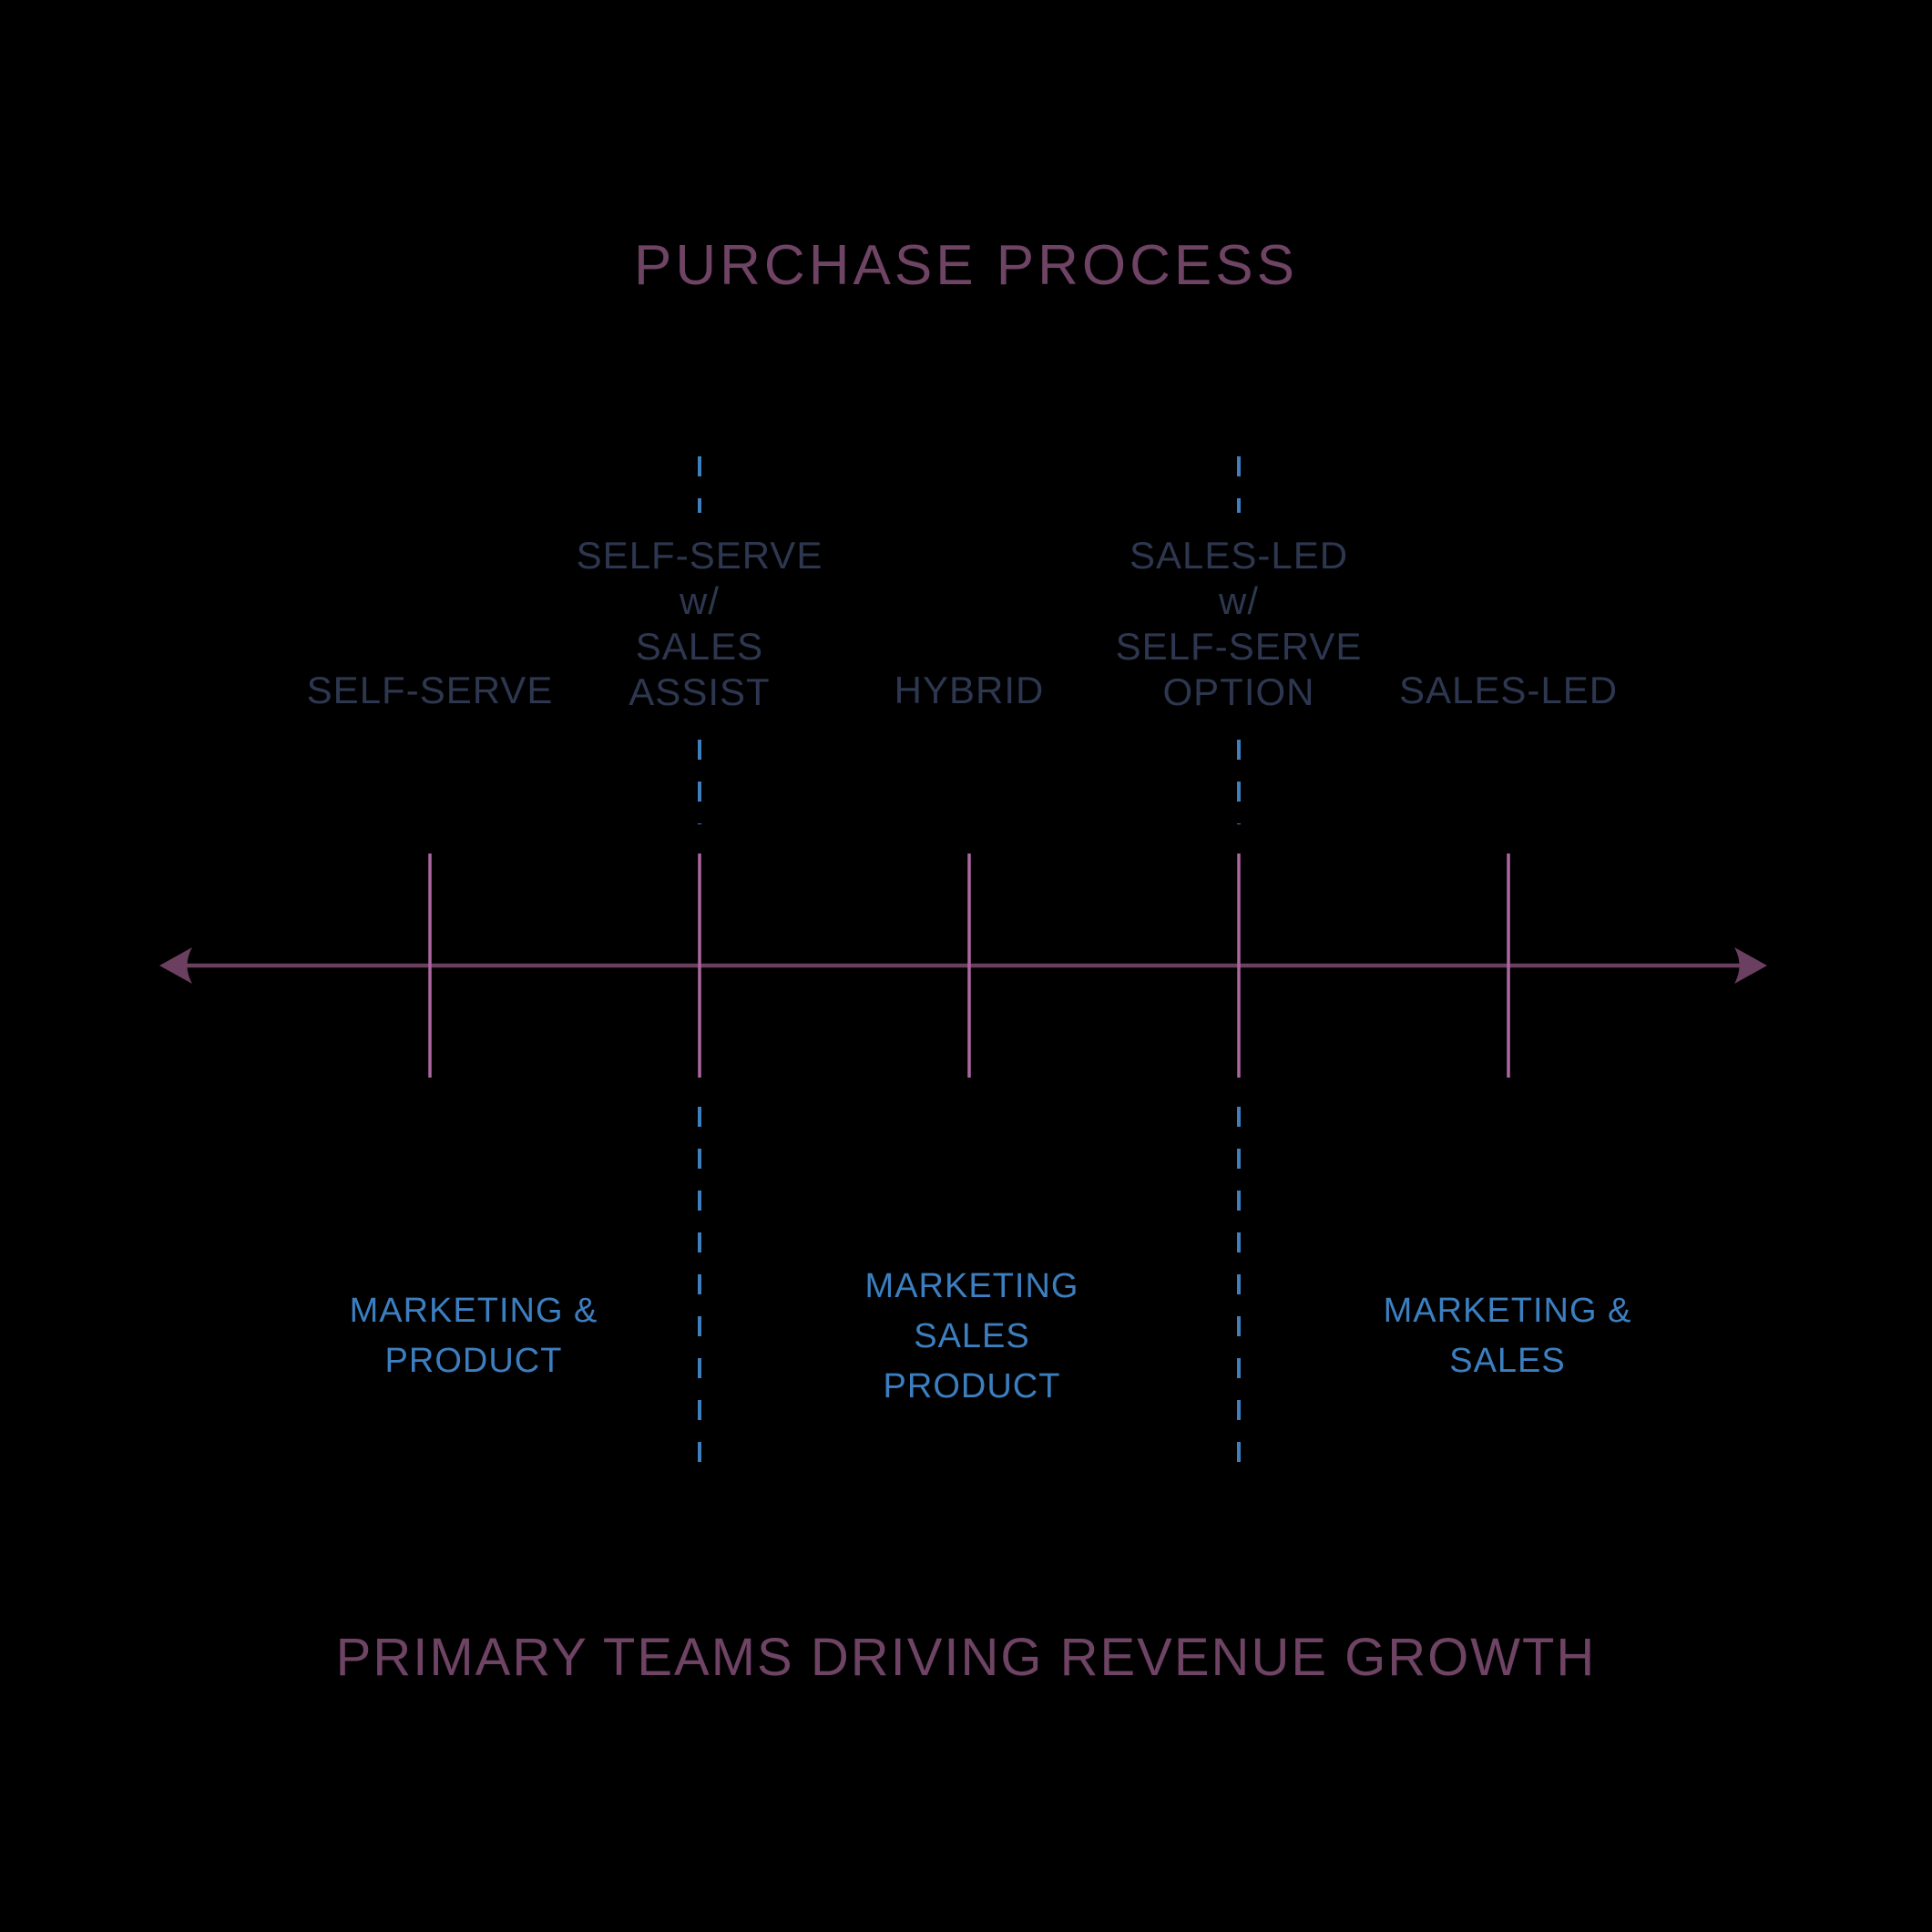  What do you see at coordinates (1750, 965) in the screenshot?
I see `right-arrowhead-icon` at bounding box center [1750, 965].